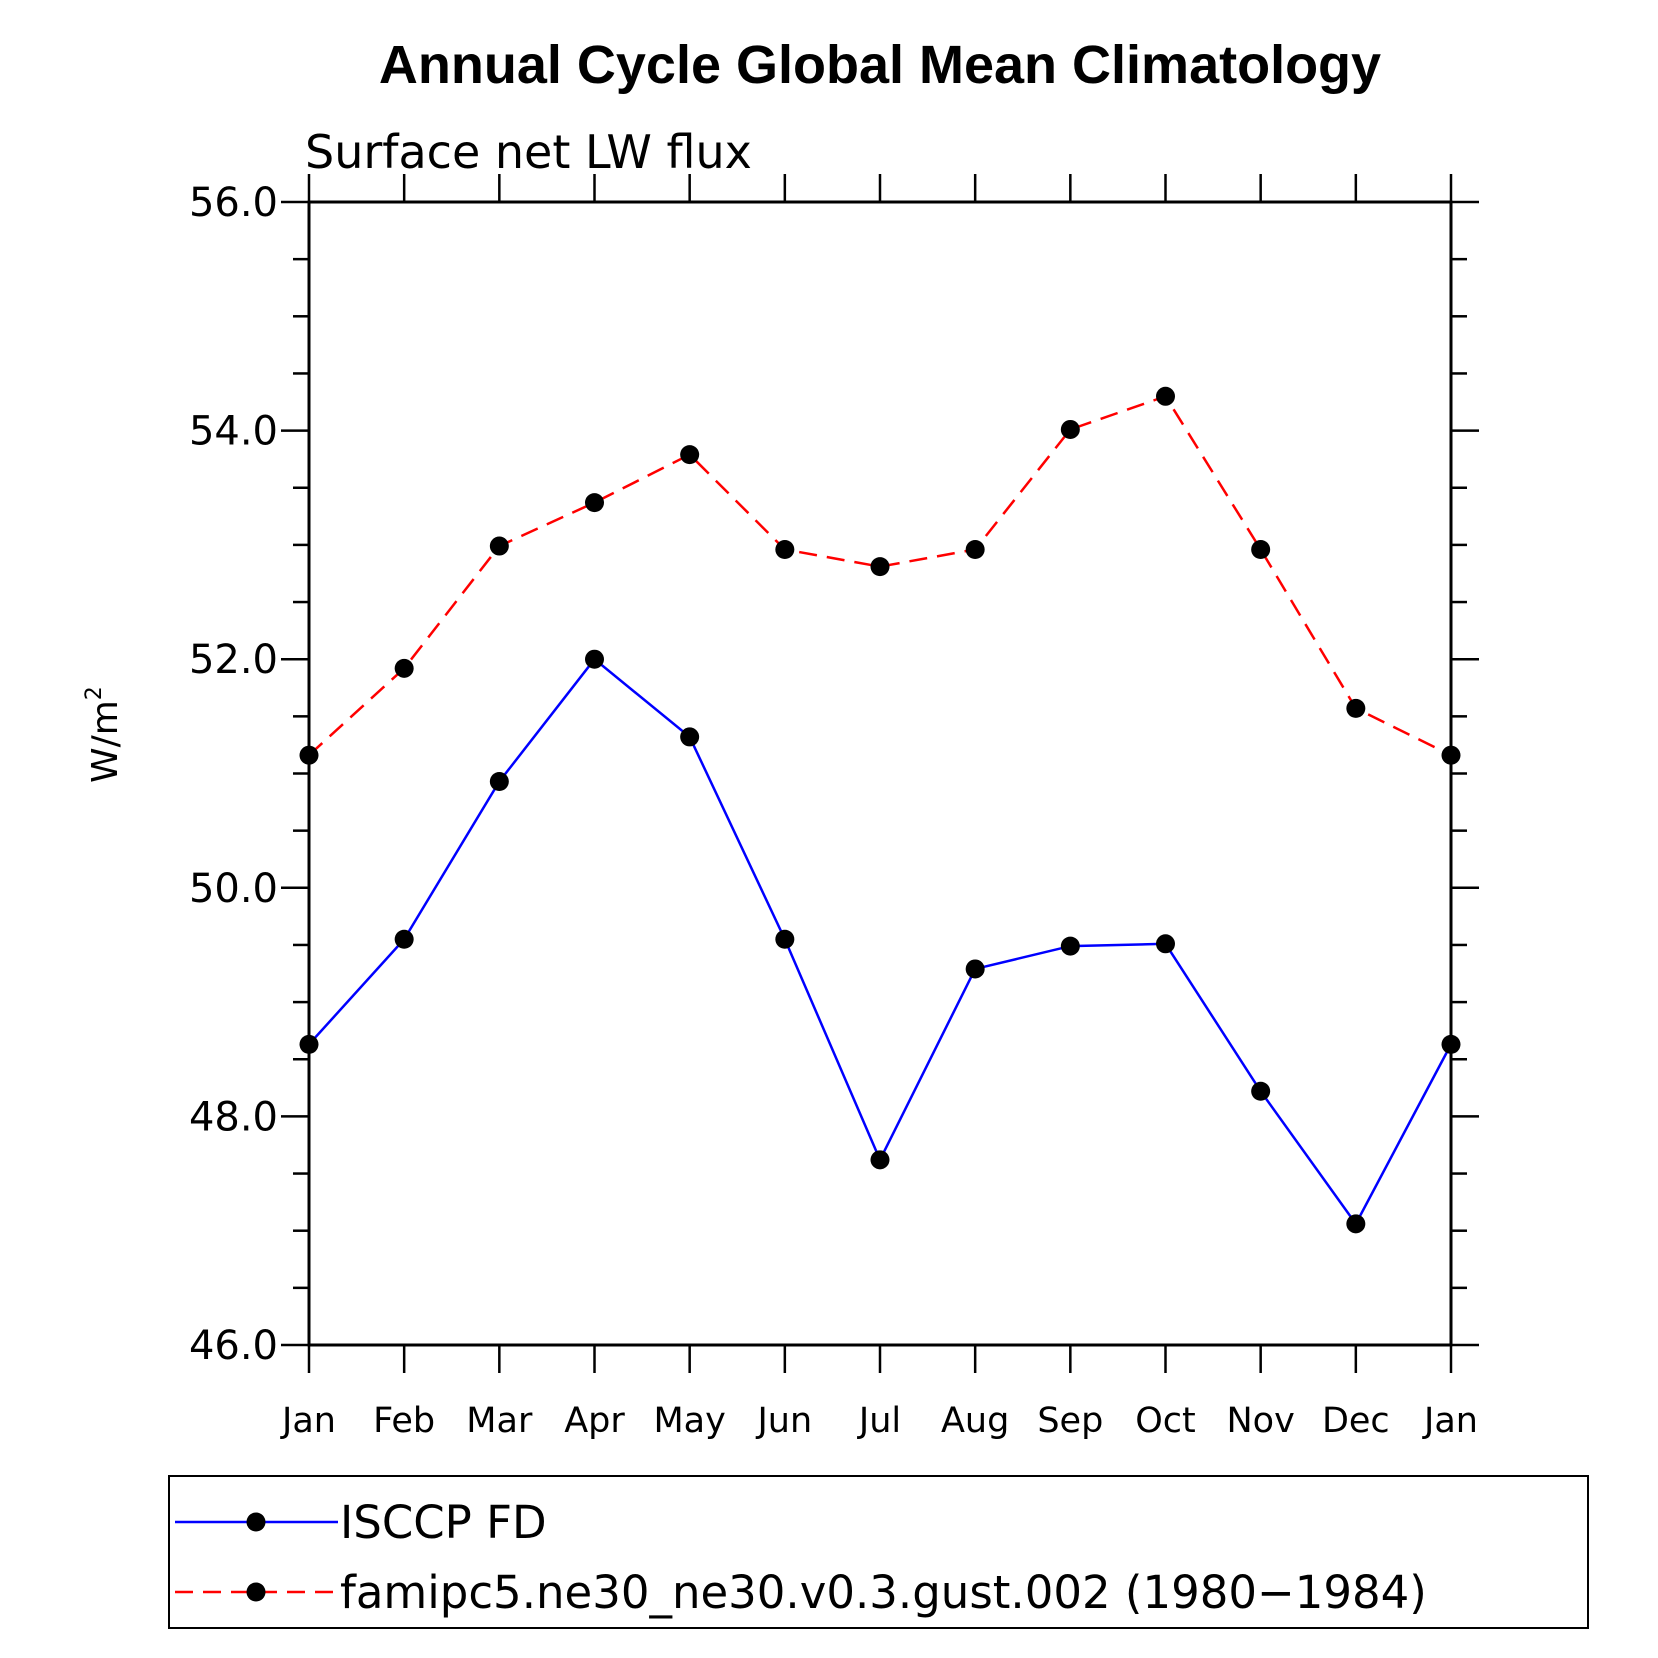 Image resolution: width=1658 pixels, height=1658 pixels. I want to click on x-tick-label: Feb, so click(404, 1421).